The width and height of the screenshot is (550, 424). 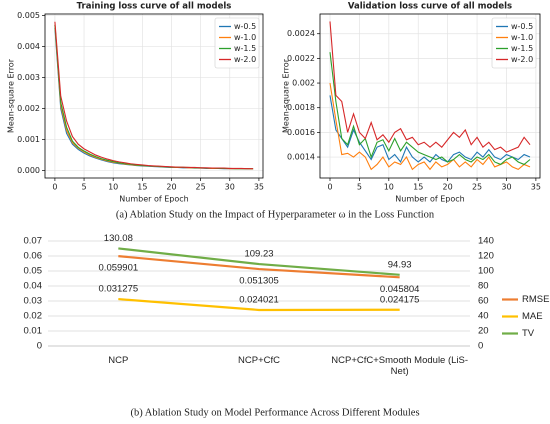 I want to click on chart-title: Training loss curve of all models, so click(x=154, y=7).